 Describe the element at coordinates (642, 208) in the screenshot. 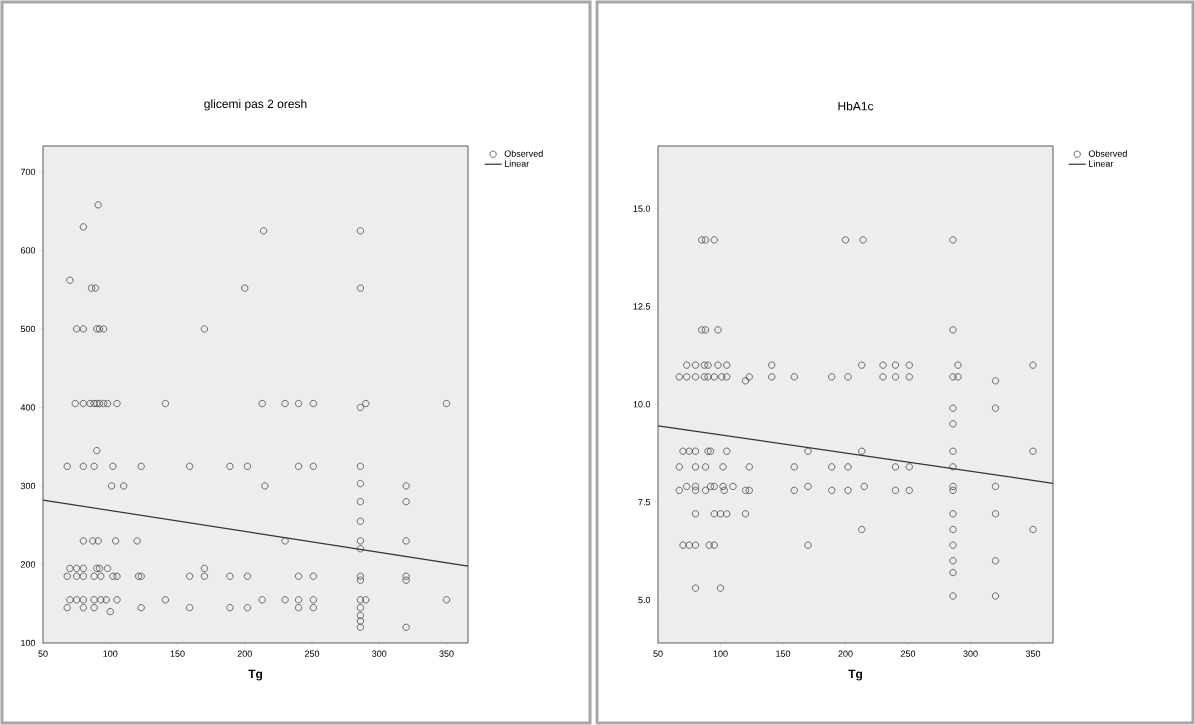

I see `y-tick-label: 15.0` at that location.